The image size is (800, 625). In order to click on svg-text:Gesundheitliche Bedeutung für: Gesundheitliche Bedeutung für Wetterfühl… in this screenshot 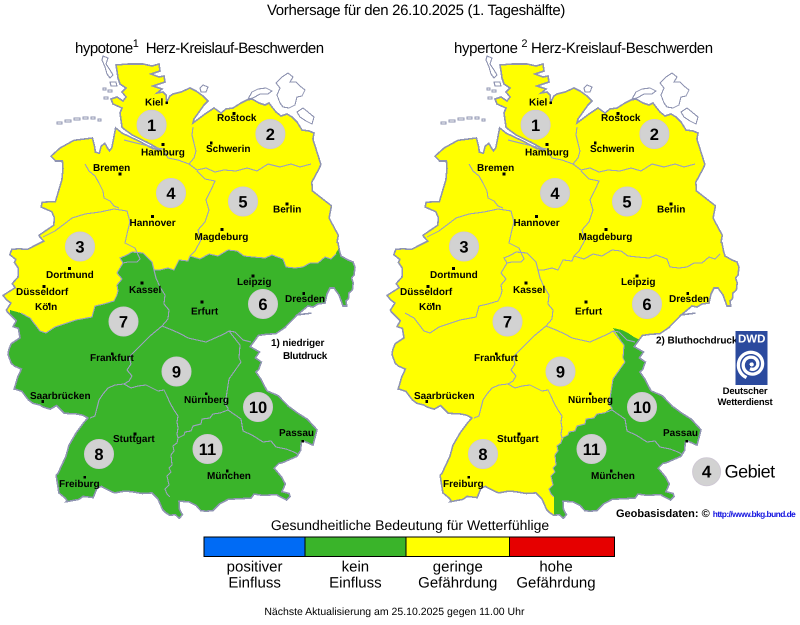, I will do `click(410, 525)`.